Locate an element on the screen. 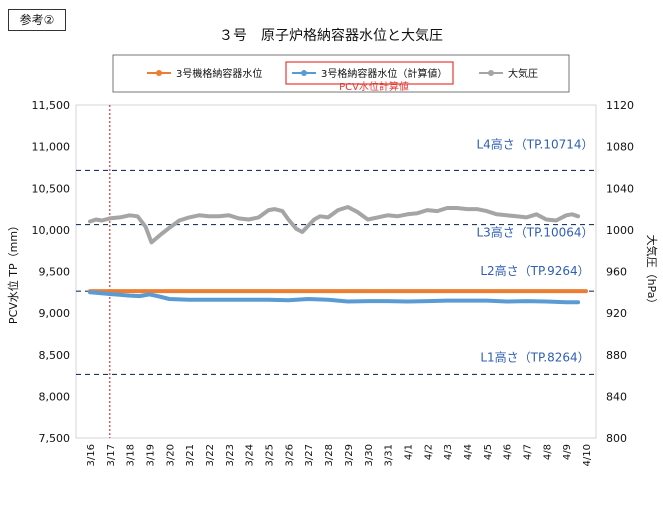 Image resolution: width=663 pixels, height=519 pixels. legend-highlight-note: PCV水位計算値 is located at coordinates (374, 86).